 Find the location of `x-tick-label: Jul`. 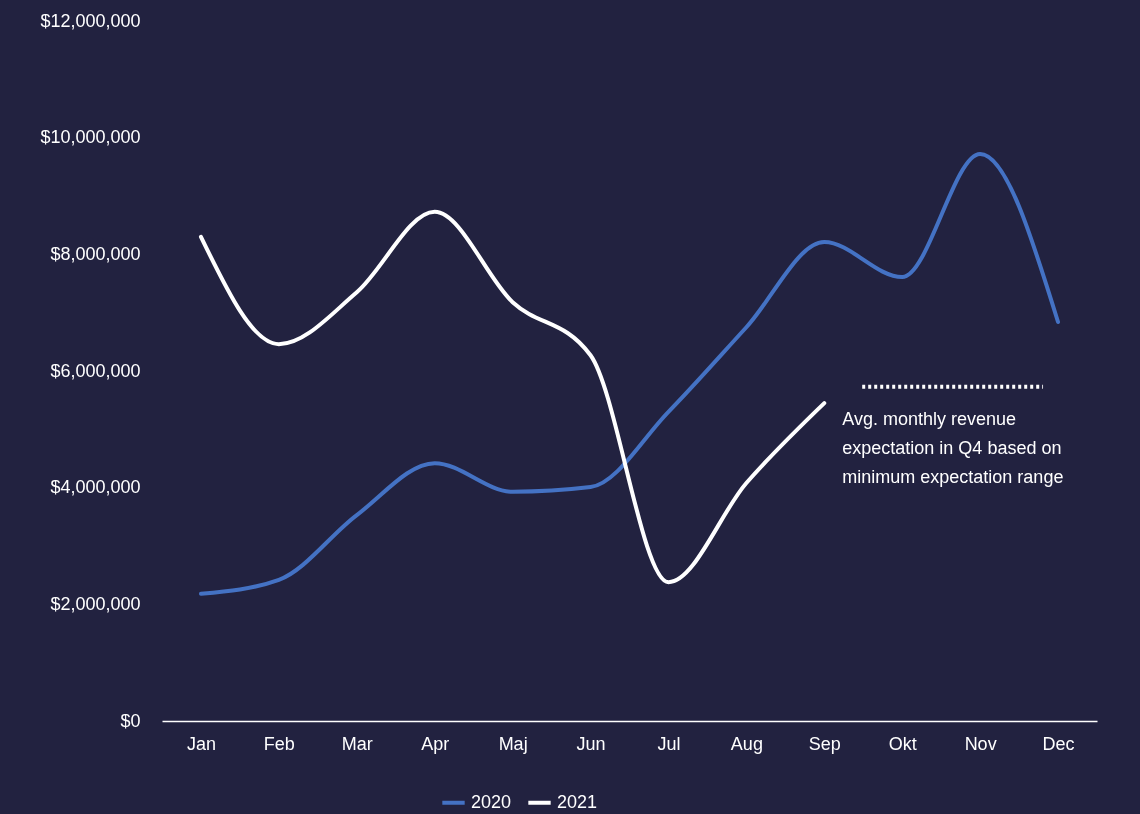

x-tick-label: Jul is located at coordinates (669, 743).